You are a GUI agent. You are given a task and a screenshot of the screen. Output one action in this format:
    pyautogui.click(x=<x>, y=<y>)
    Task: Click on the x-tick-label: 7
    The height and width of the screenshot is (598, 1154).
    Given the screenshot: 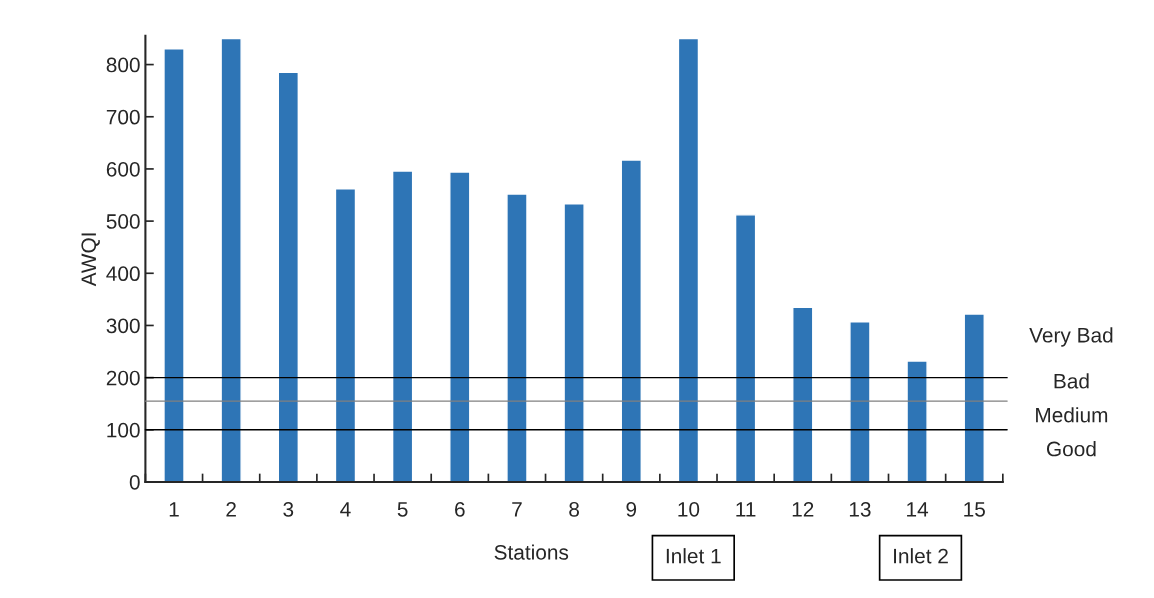 What is the action you would take?
    pyautogui.click(x=517, y=509)
    